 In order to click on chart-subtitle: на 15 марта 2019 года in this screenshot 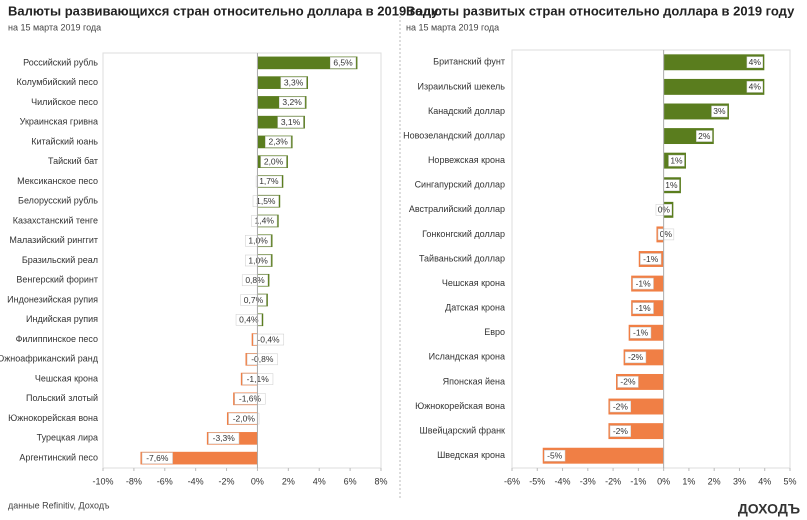, I will do `click(452, 27)`.